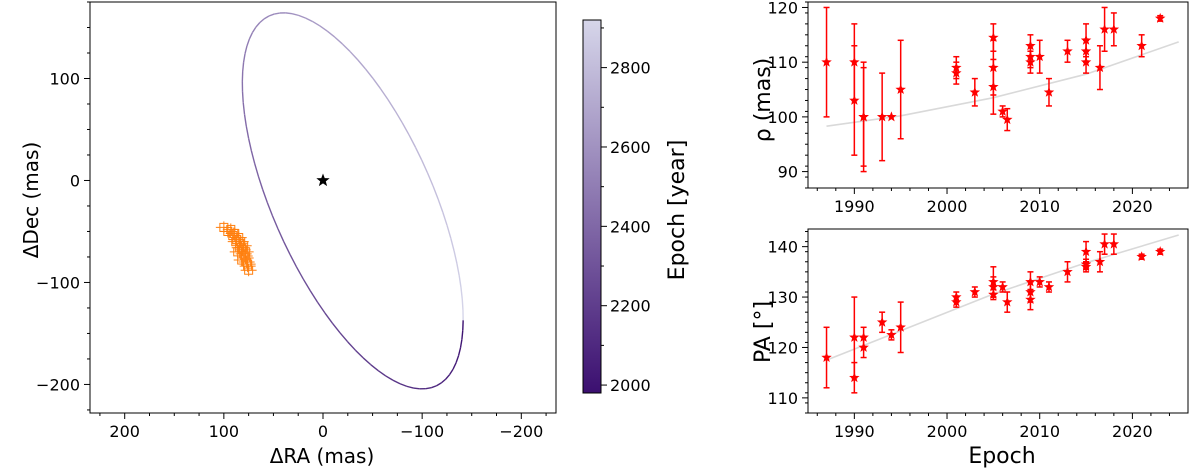 This screenshot has width=1200, height=470. What do you see at coordinates (322, 456) in the screenshot?
I see `orbit-x-axis-label: ΔRA (mas)` at bounding box center [322, 456].